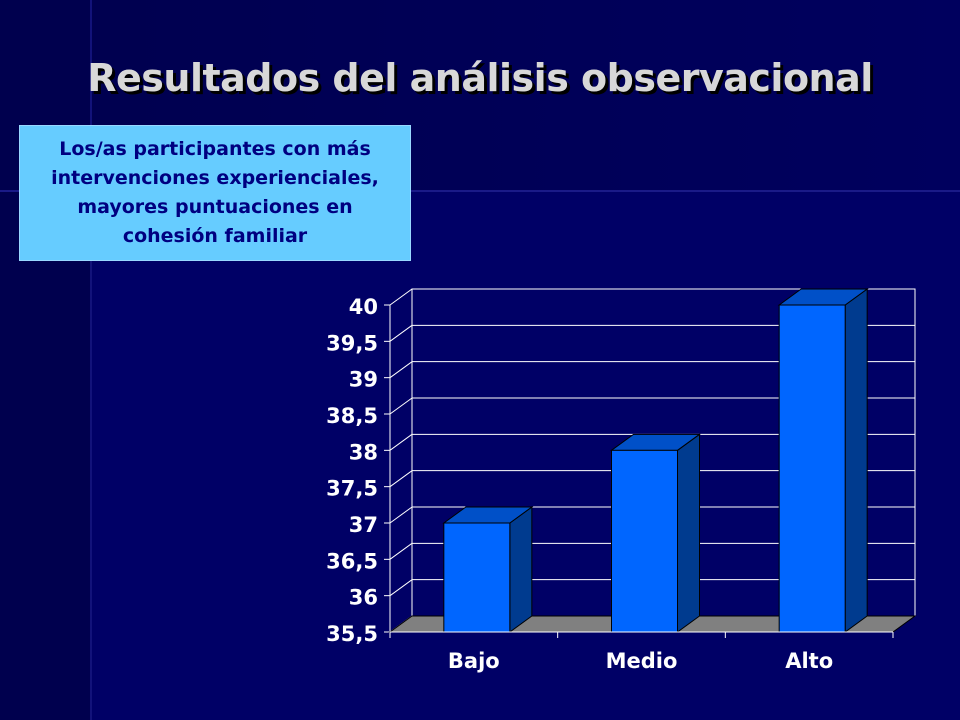 This screenshot has width=960, height=720. What do you see at coordinates (352, 416) in the screenshot?
I see `y-tick-label: 38,5` at bounding box center [352, 416].